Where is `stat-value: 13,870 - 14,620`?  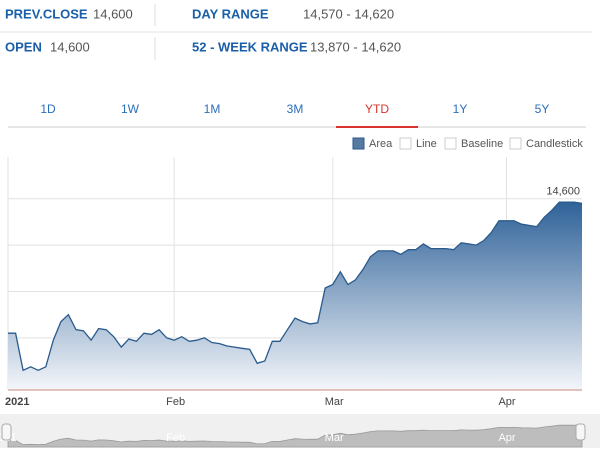 stat-value: 13,870 - 14,620 is located at coordinates (355, 46).